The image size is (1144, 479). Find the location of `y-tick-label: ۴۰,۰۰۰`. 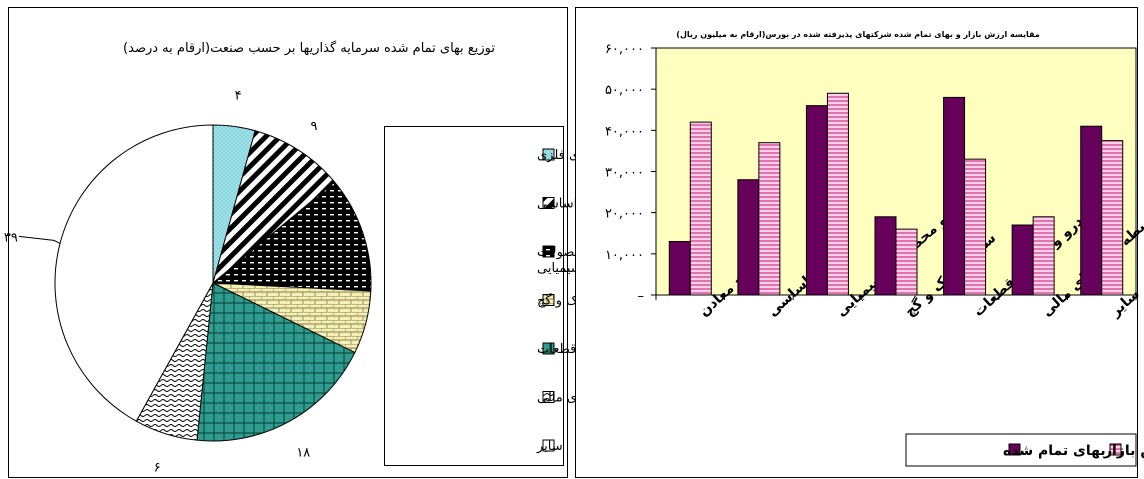

y-tick-label: ۴۰,۰۰۰ is located at coordinates (624, 131).